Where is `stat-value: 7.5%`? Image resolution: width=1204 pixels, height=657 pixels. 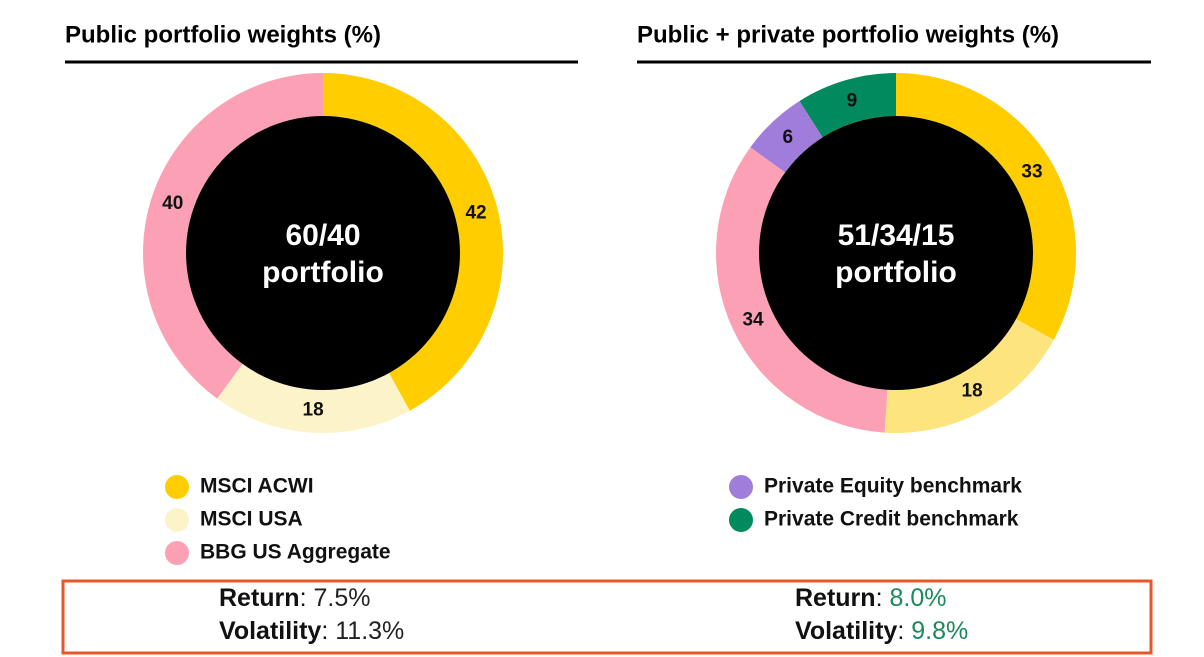
stat-value: 7.5% is located at coordinates (341, 598).